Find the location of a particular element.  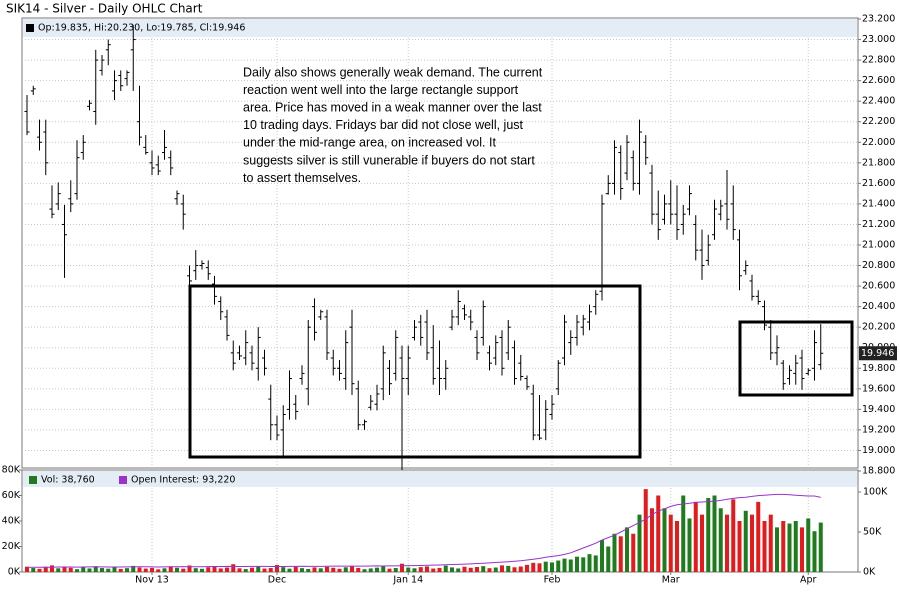

y-tick-label: 21.200 is located at coordinates (878, 224).